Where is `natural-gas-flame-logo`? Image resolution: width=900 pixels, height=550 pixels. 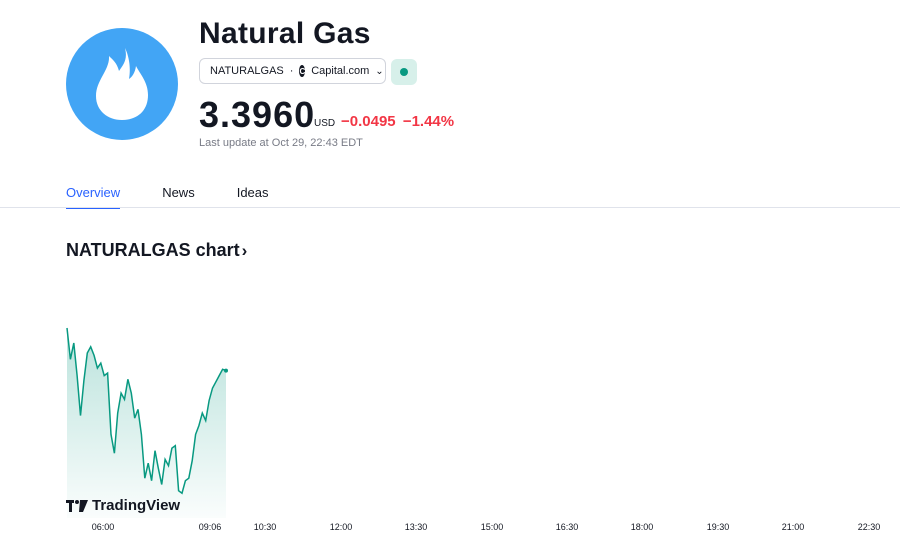
natural-gas-flame-logo is located at coordinates (122, 84).